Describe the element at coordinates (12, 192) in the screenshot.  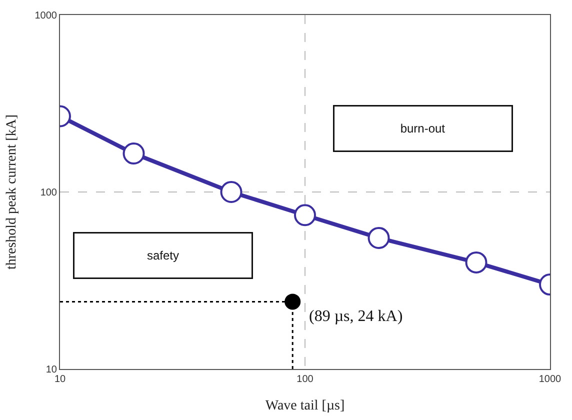
I see `y-axis-title: threshold peak current [kA]` at that location.